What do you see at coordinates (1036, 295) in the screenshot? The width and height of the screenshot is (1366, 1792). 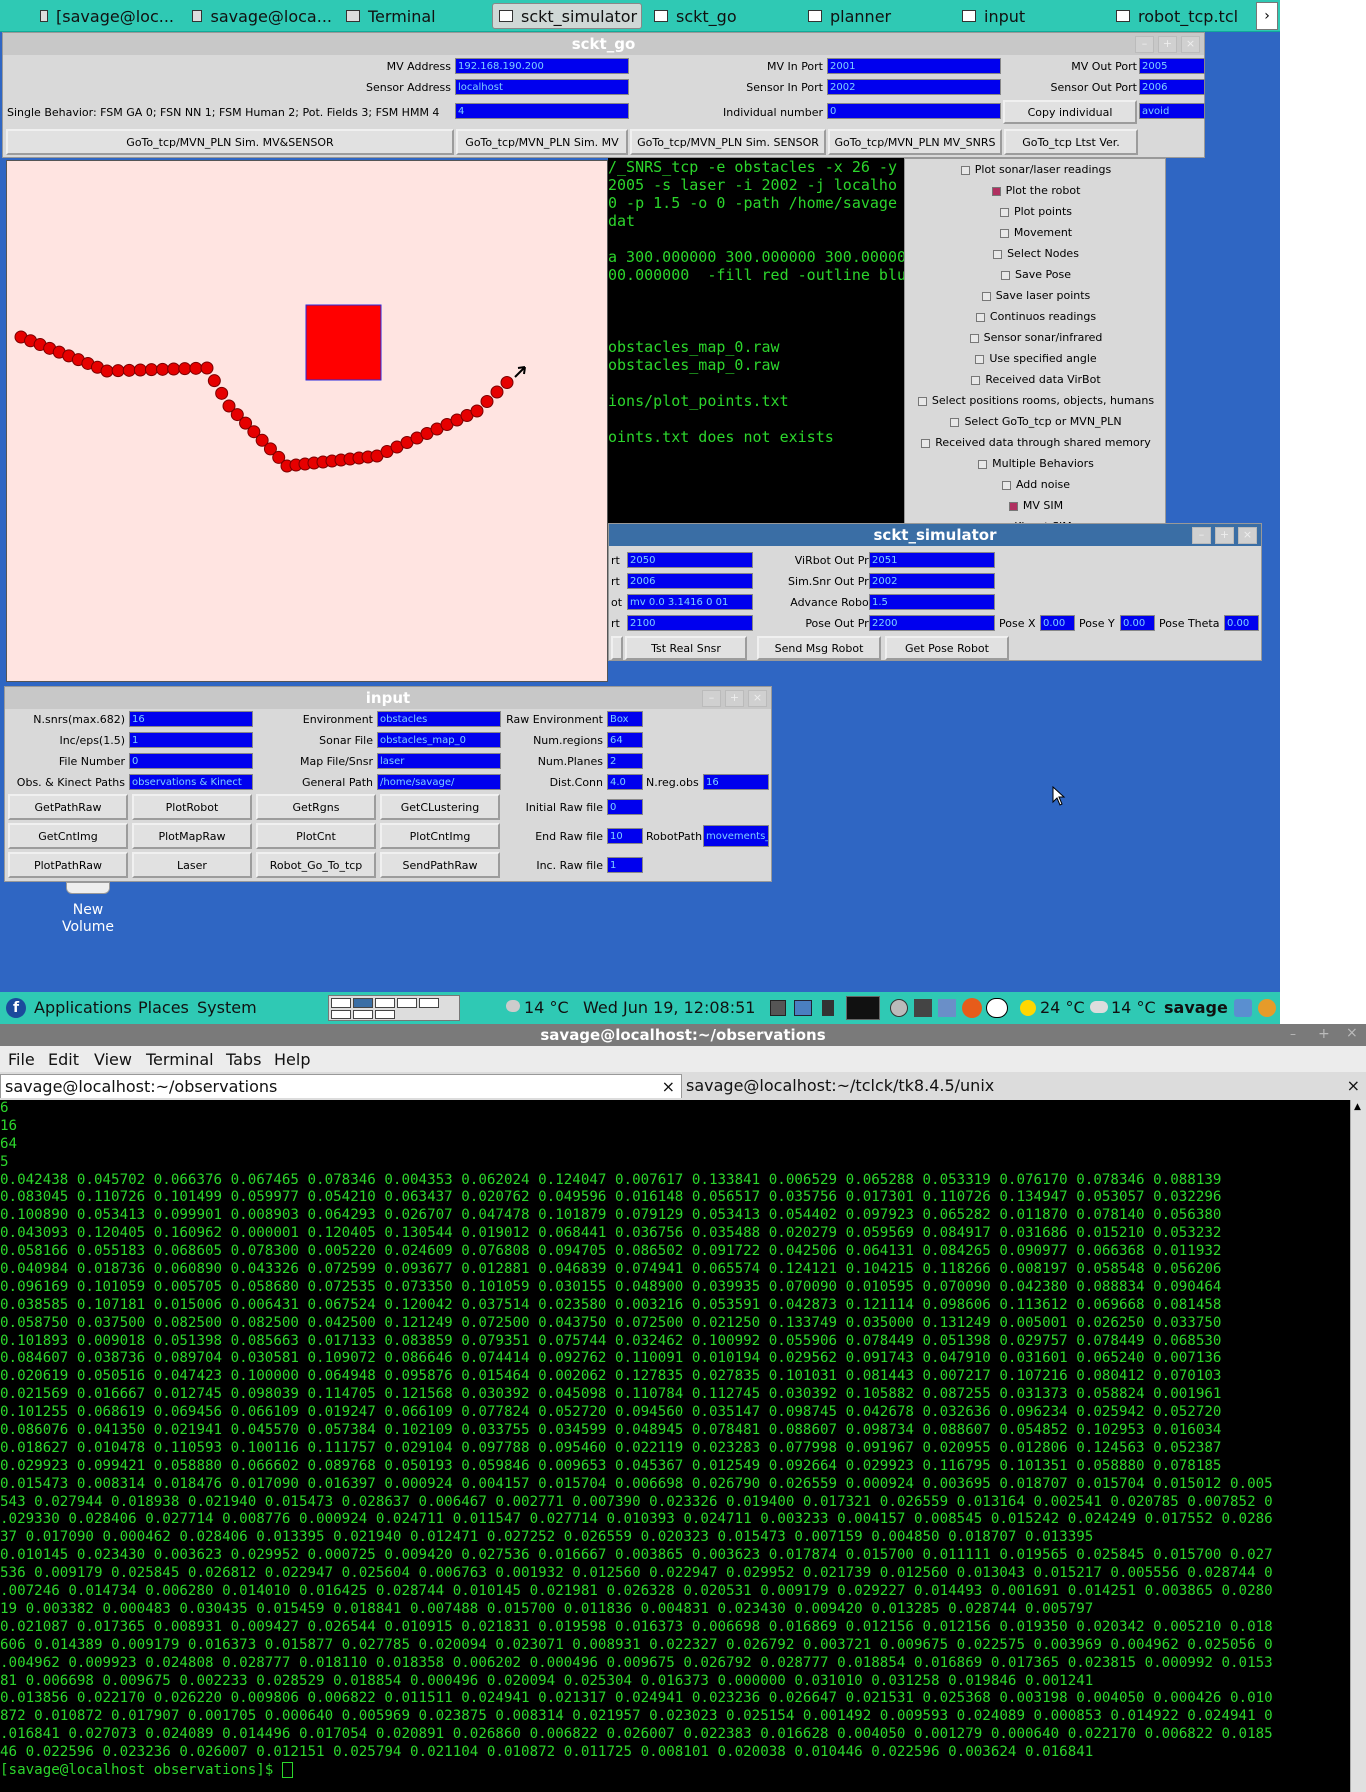 I see `option-checkbox: Save laser points` at bounding box center [1036, 295].